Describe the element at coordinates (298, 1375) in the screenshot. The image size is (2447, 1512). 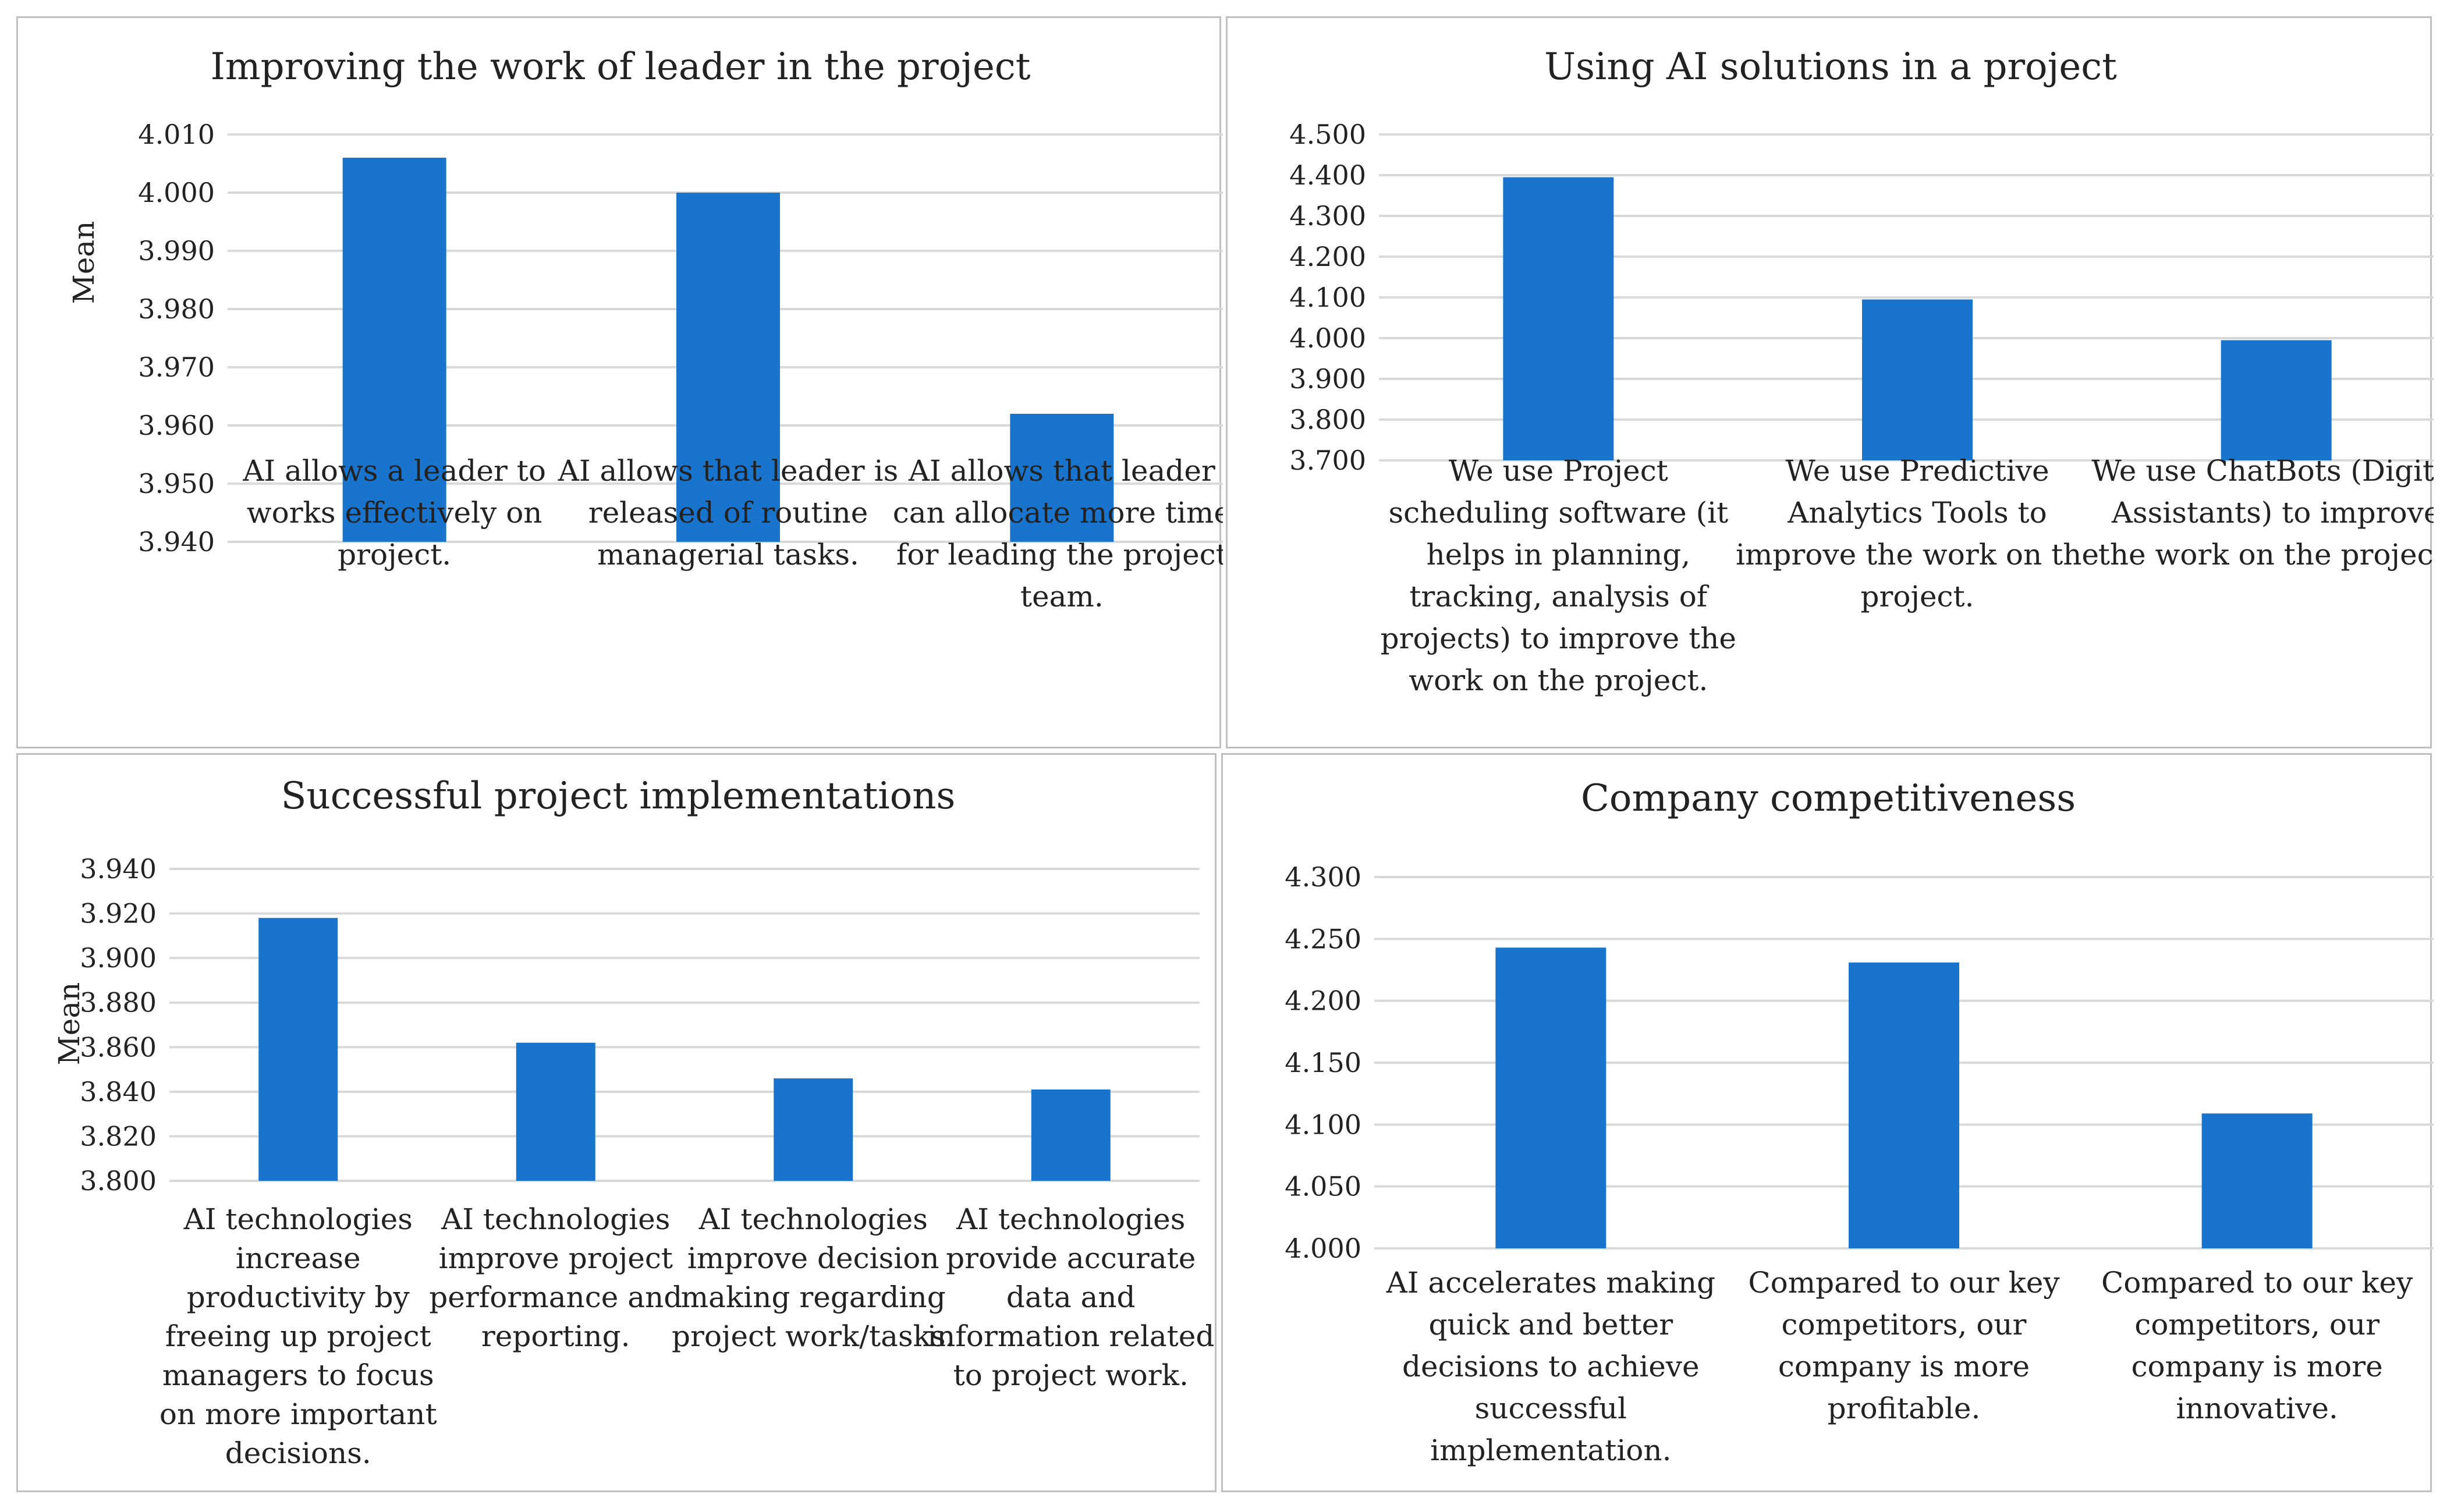
I see `category-label-line: managers to focus` at that location.